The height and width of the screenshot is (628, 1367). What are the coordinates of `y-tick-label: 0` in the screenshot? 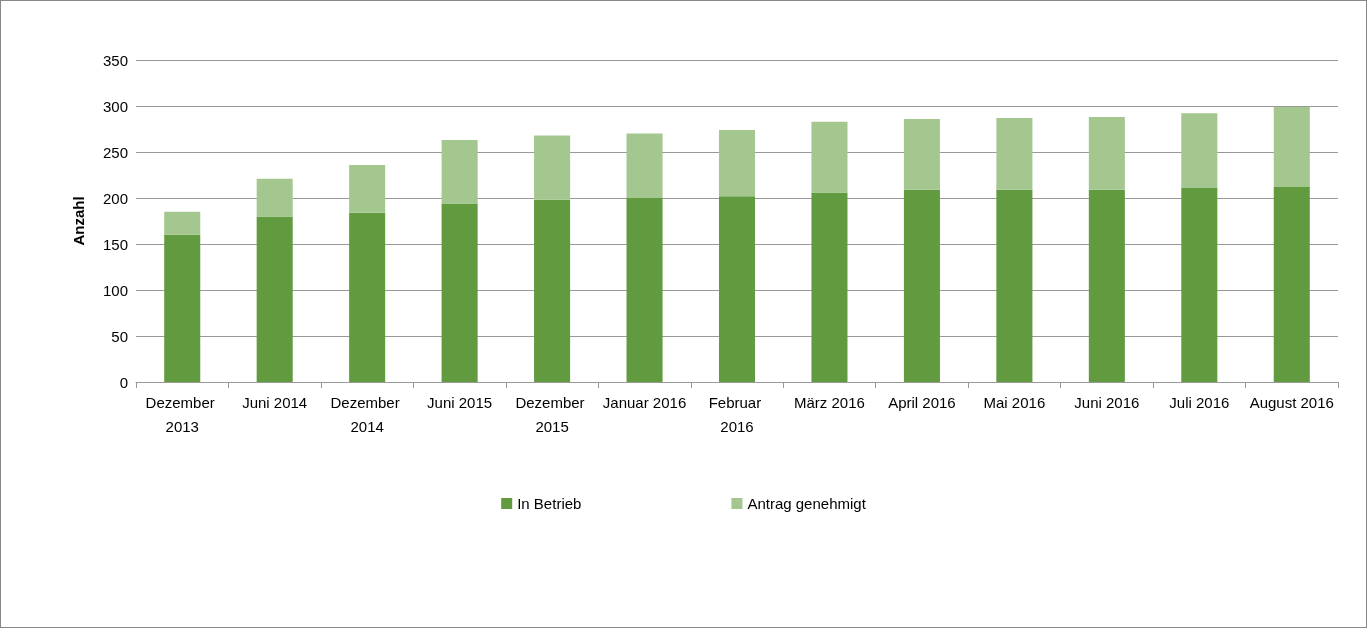 It's located at (123, 382).